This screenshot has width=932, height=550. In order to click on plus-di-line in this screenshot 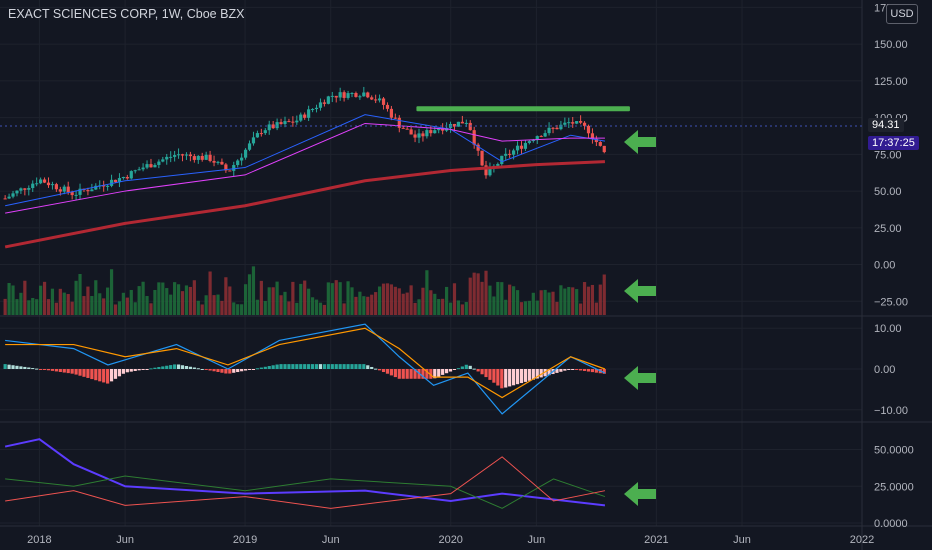, I will do `click(305, 492)`.